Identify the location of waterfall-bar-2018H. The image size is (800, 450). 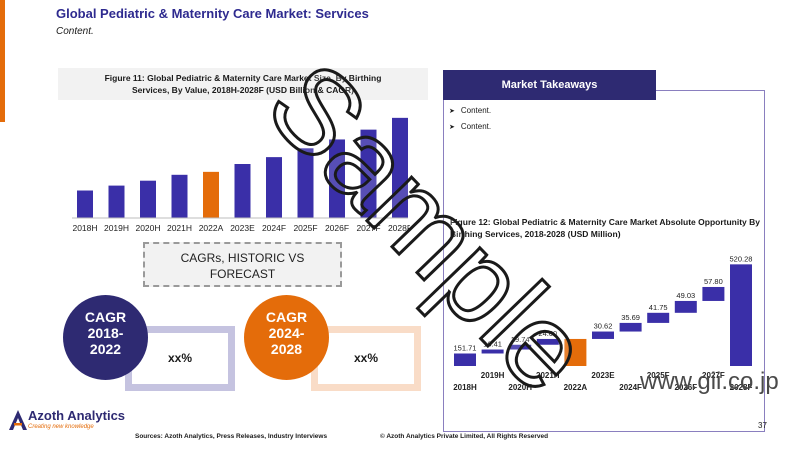
(465, 359).